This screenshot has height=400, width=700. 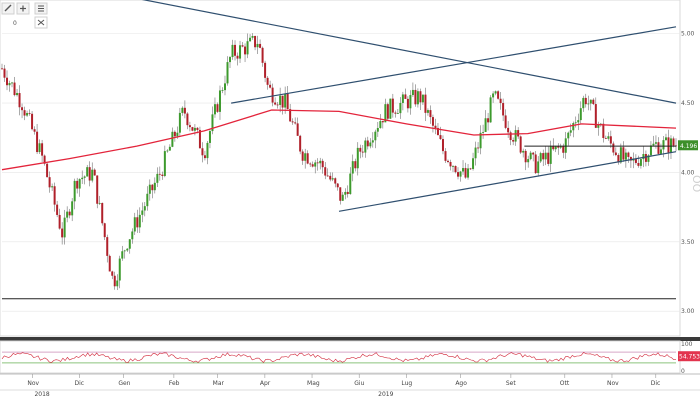 I want to click on date-label: Ott, so click(x=565, y=383).